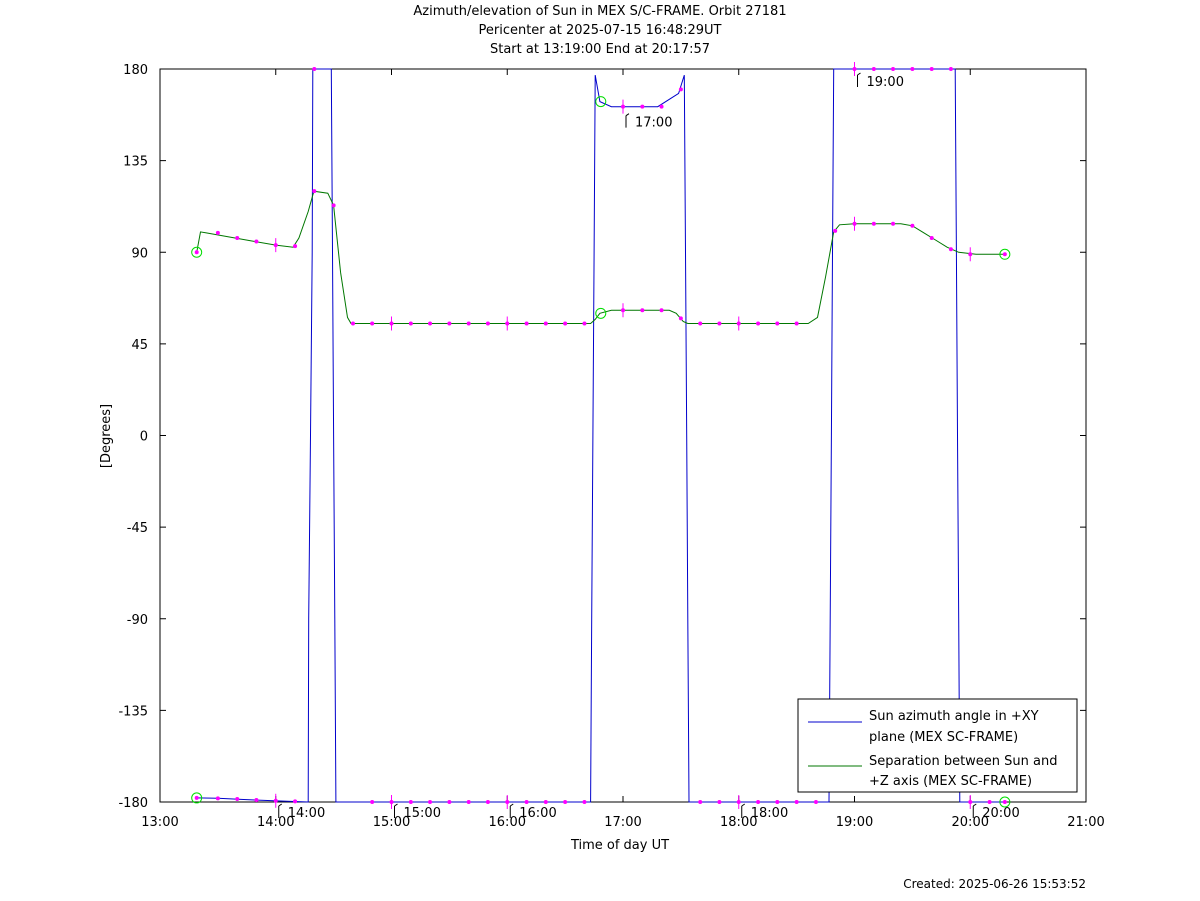 The height and width of the screenshot is (901, 1200). What do you see at coordinates (137, 528) in the screenshot?
I see `y-tick-label: -45` at bounding box center [137, 528].